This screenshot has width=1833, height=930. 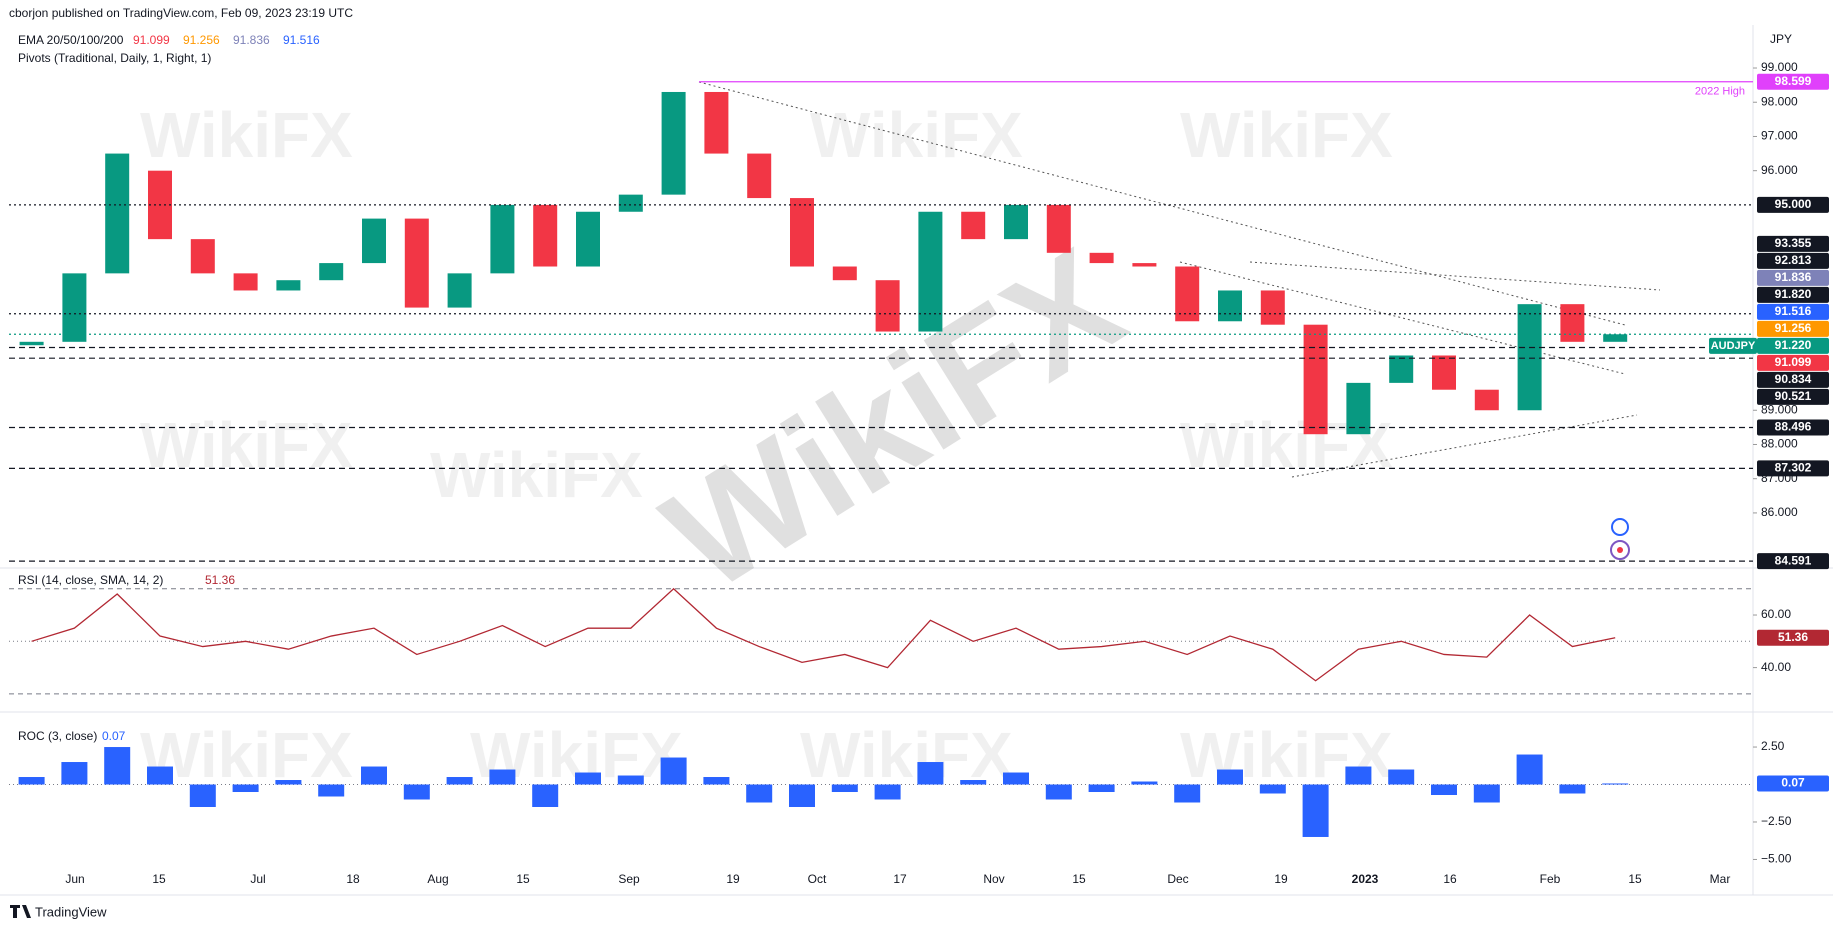 What do you see at coordinates (74, 879) in the screenshot?
I see `x-tick-label: Jun` at bounding box center [74, 879].